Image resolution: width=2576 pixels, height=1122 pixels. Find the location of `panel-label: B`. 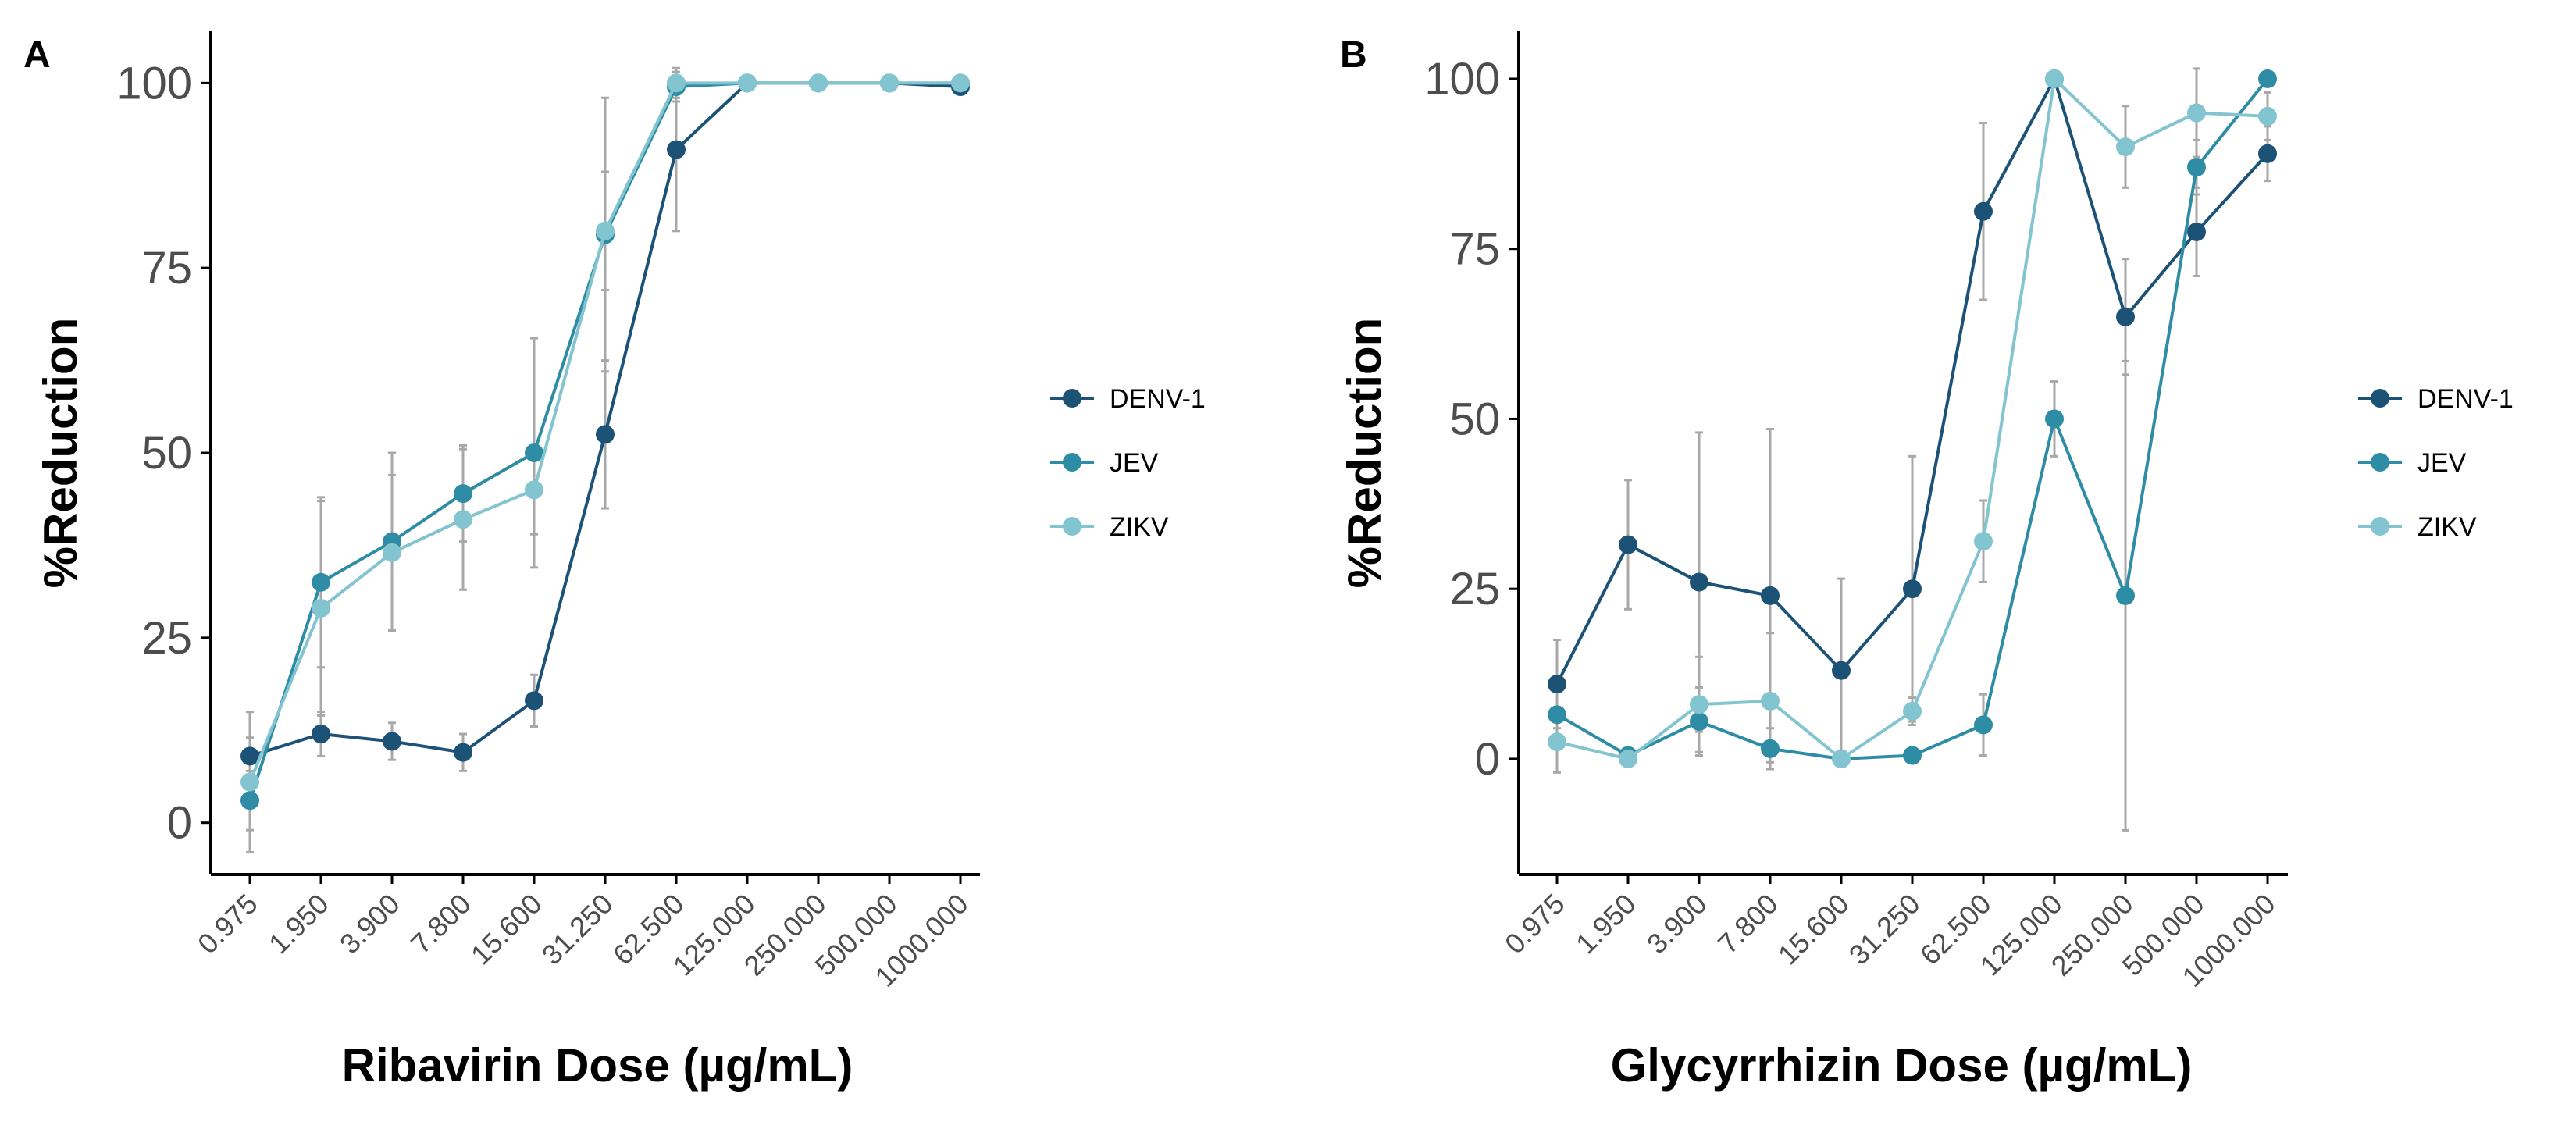

panel-label: B is located at coordinates (1353, 55).